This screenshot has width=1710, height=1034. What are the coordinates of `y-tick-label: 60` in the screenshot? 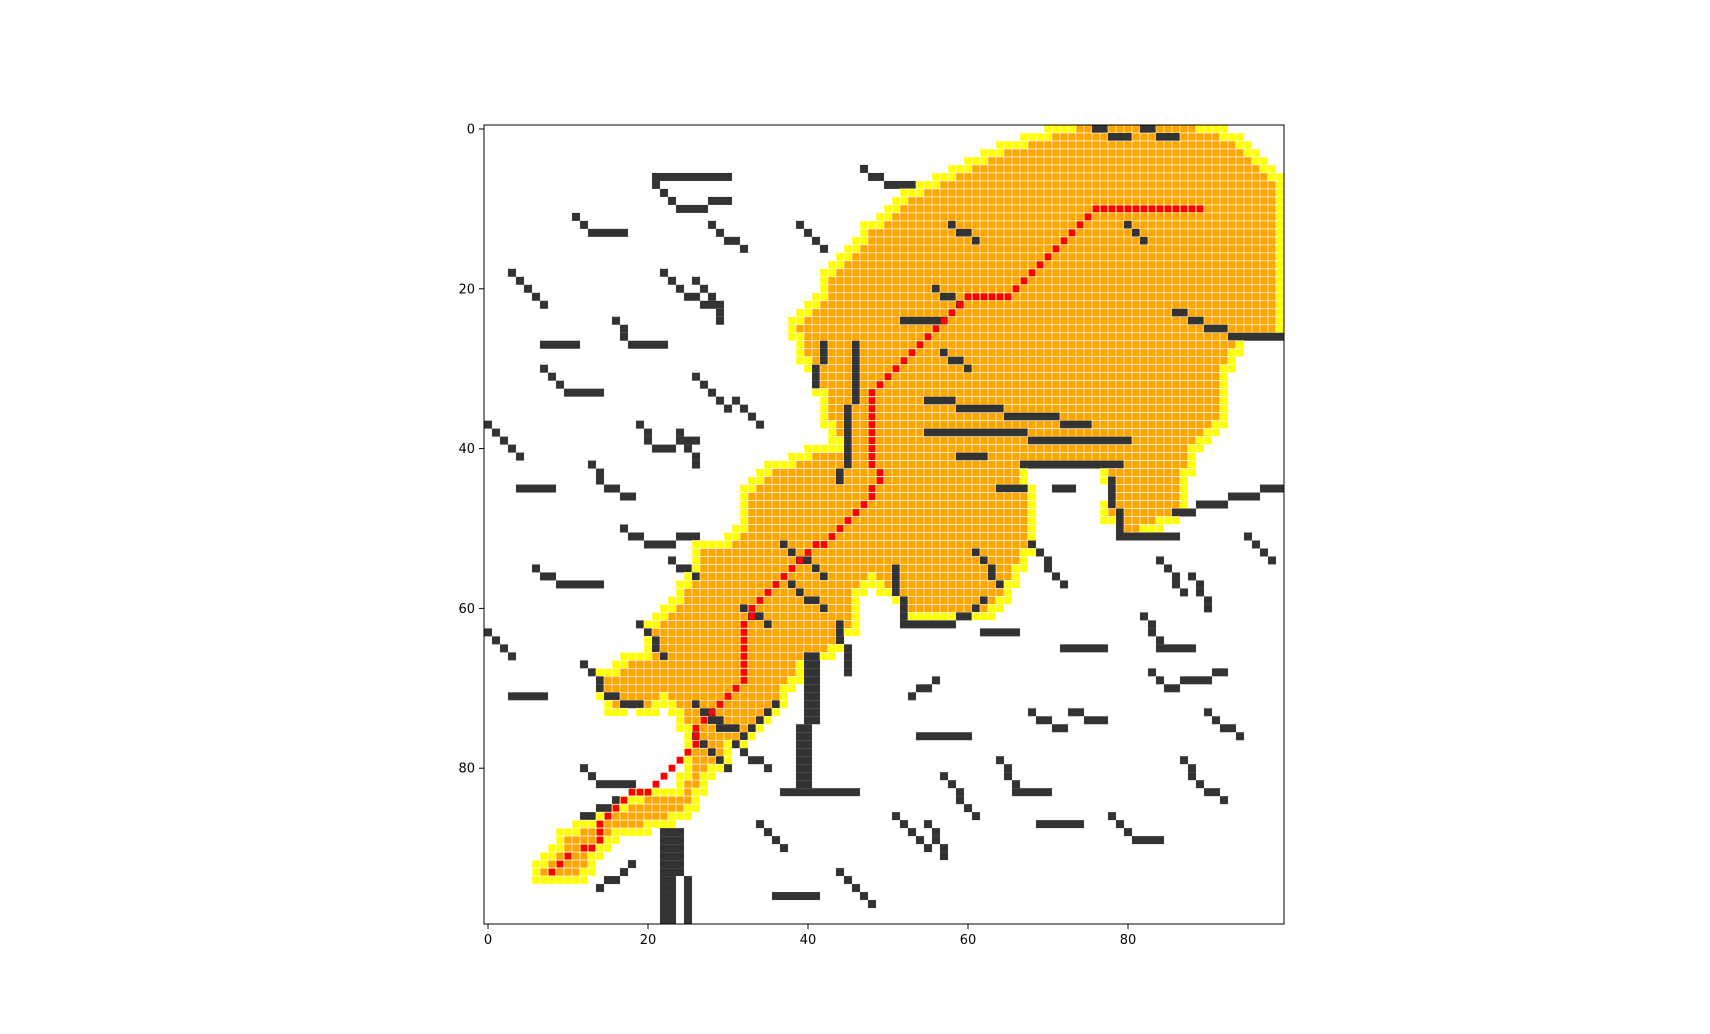 It's located at (466, 609).